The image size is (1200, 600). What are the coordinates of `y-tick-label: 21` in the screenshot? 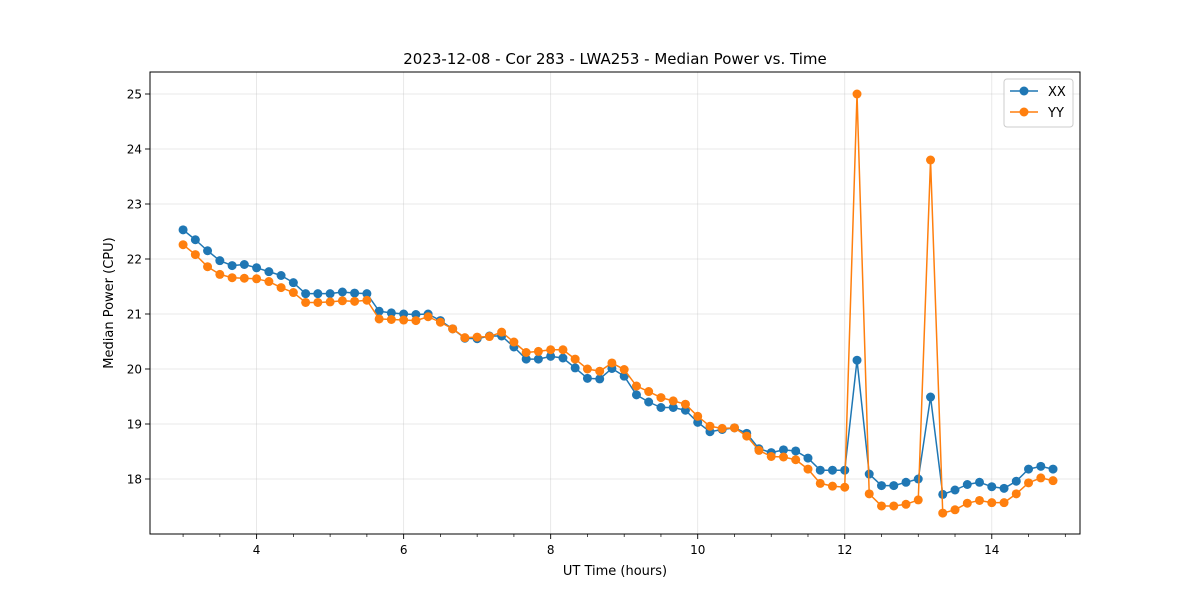 It's located at (134, 315).